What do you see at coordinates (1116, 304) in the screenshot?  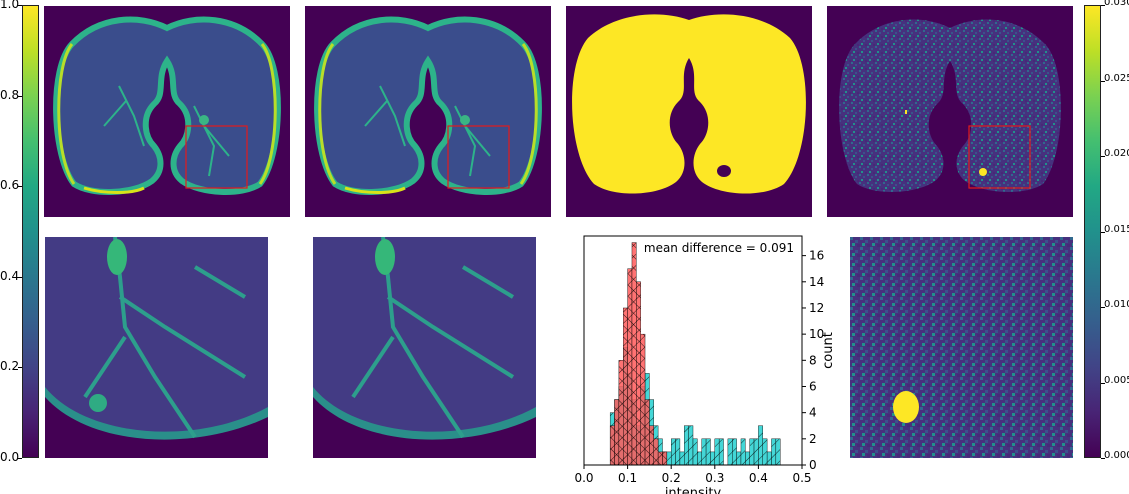 I see `colorbar-right-tick-label: 0.010` at bounding box center [1116, 304].